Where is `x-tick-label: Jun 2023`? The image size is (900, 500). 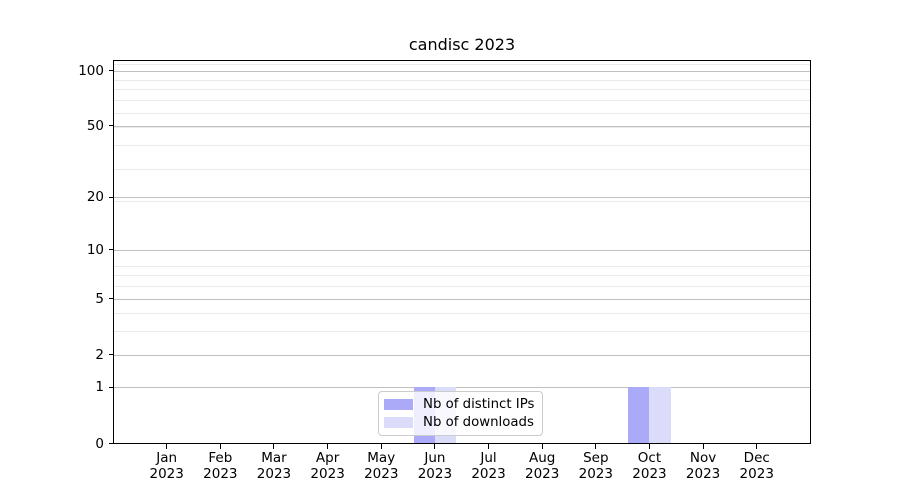
x-tick-label: Jun 2023 is located at coordinates (435, 466).